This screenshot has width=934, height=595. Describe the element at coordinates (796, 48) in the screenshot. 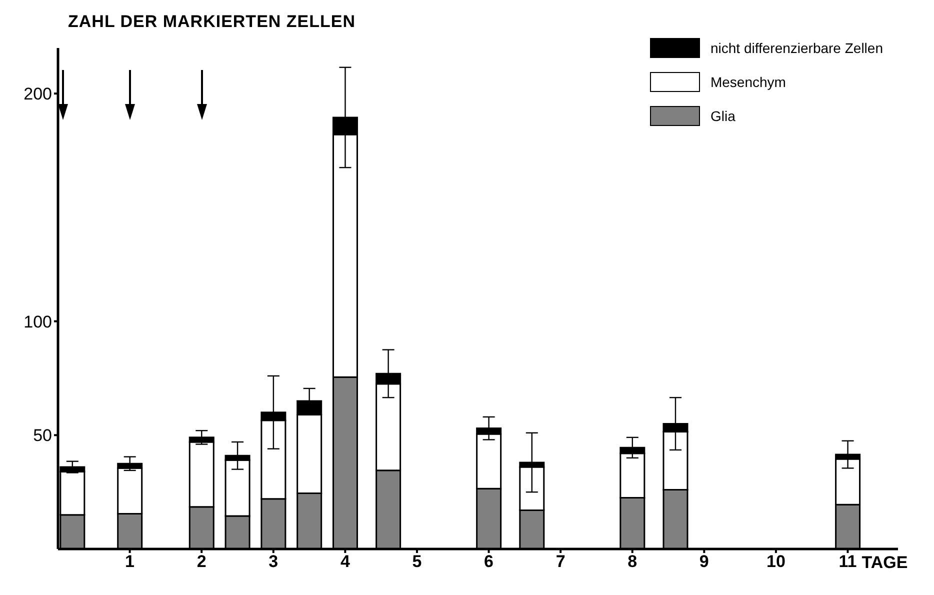

I see `legend-label: nicht differenzierbare Zellen` at that location.